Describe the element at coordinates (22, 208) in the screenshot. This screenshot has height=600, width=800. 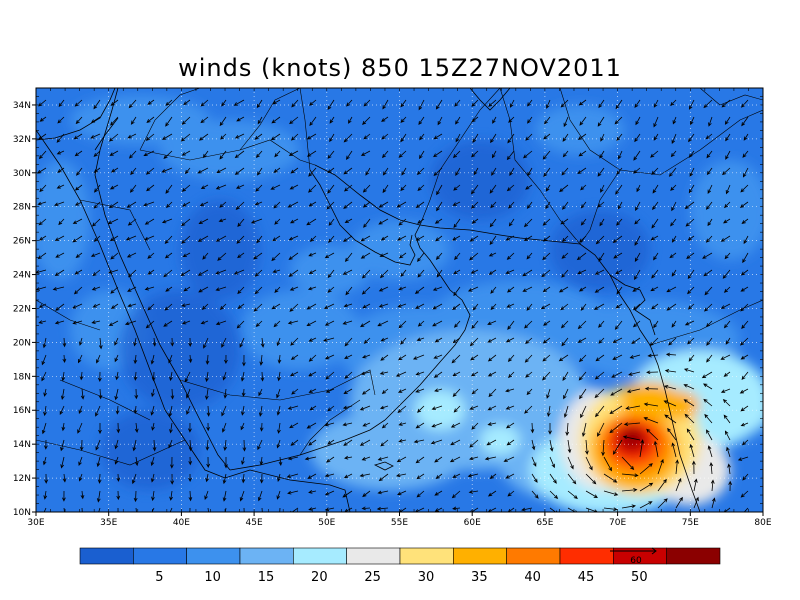
I see `lat-tick-label: 28N` at that location.